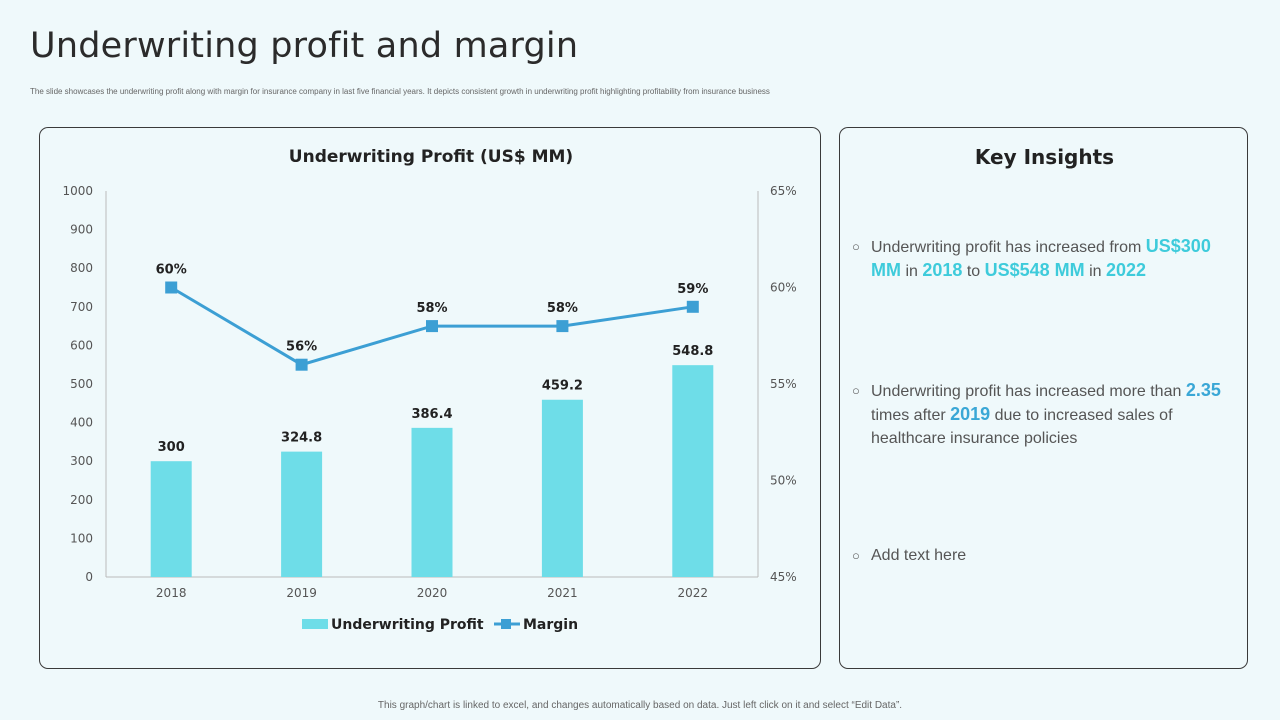 Image resolution: width=1280 pixels, height=720 pixels. Describe the element at coordinates (407, 625) in the screenshot. I see `legend-label-profit: Underwriting Profit` at that location.